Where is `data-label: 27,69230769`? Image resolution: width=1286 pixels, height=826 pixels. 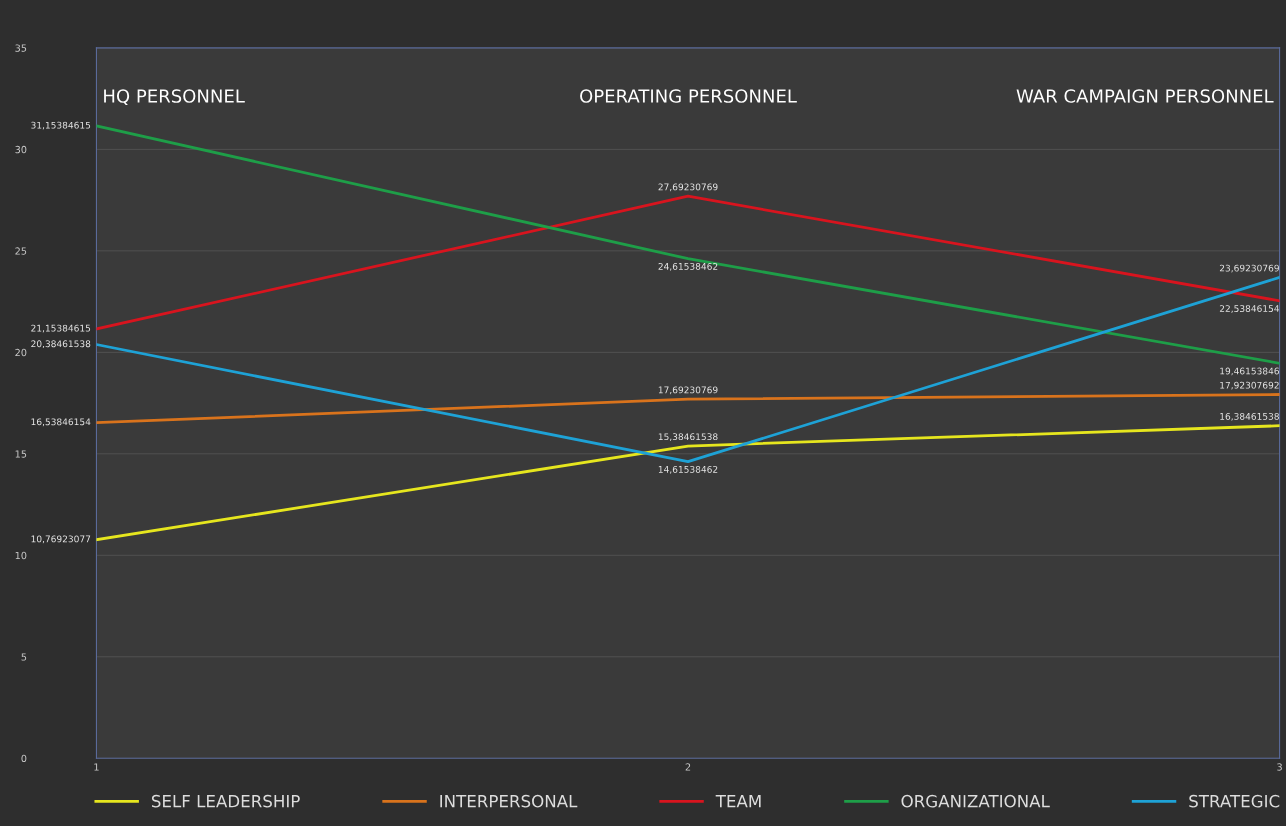 data-label: 27,69230769 is located at coordinates (688, 187).